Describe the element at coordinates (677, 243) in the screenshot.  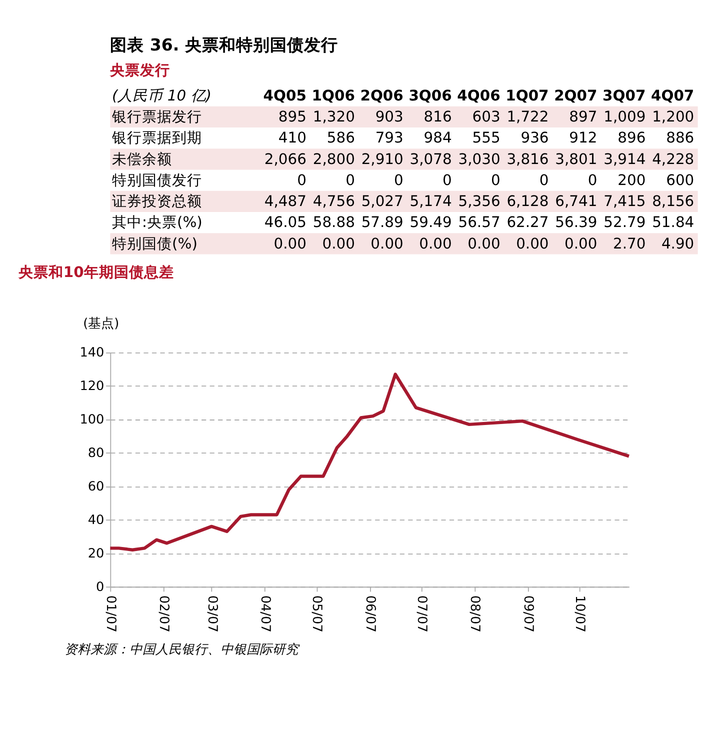
I see `text: 4.90` at that location.